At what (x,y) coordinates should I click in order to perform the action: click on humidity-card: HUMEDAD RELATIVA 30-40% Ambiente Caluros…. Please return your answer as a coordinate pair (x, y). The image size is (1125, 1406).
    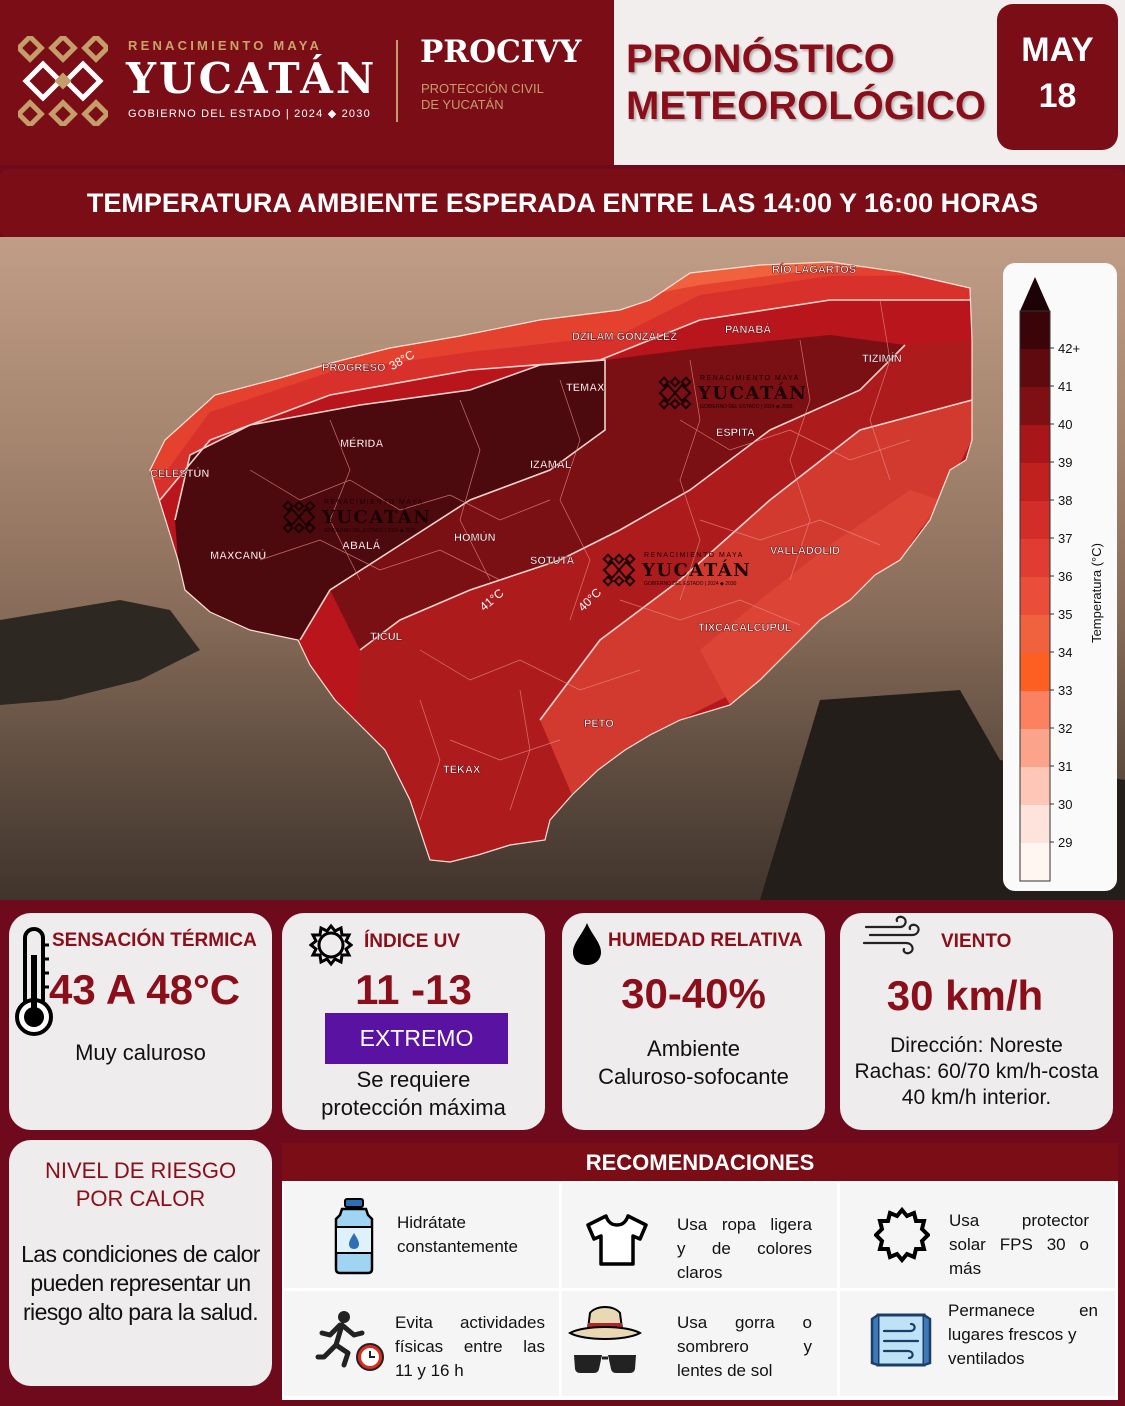
    Looking at the image, I should click on (693, 1021).